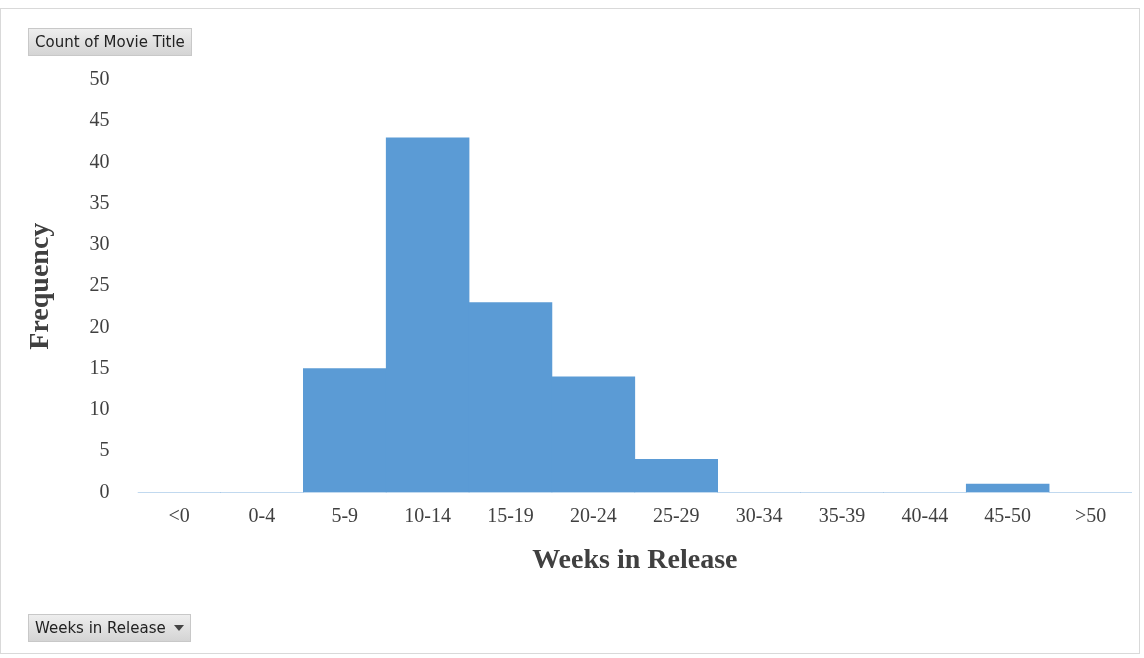 This screenshot has height=658, width=1144. What do you see at coordinates (99, 119) in the screenshot?
I see `y-tick-label: 45` at bounding box center [99, 119].